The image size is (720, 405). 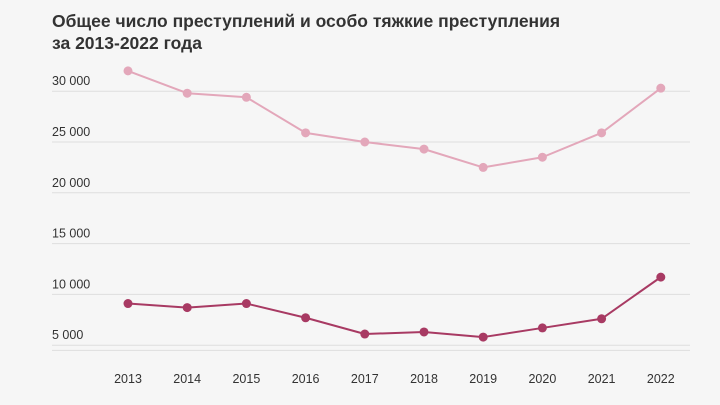 I want to click on y-tick-label: 10 000, so click(x=71, y=284).